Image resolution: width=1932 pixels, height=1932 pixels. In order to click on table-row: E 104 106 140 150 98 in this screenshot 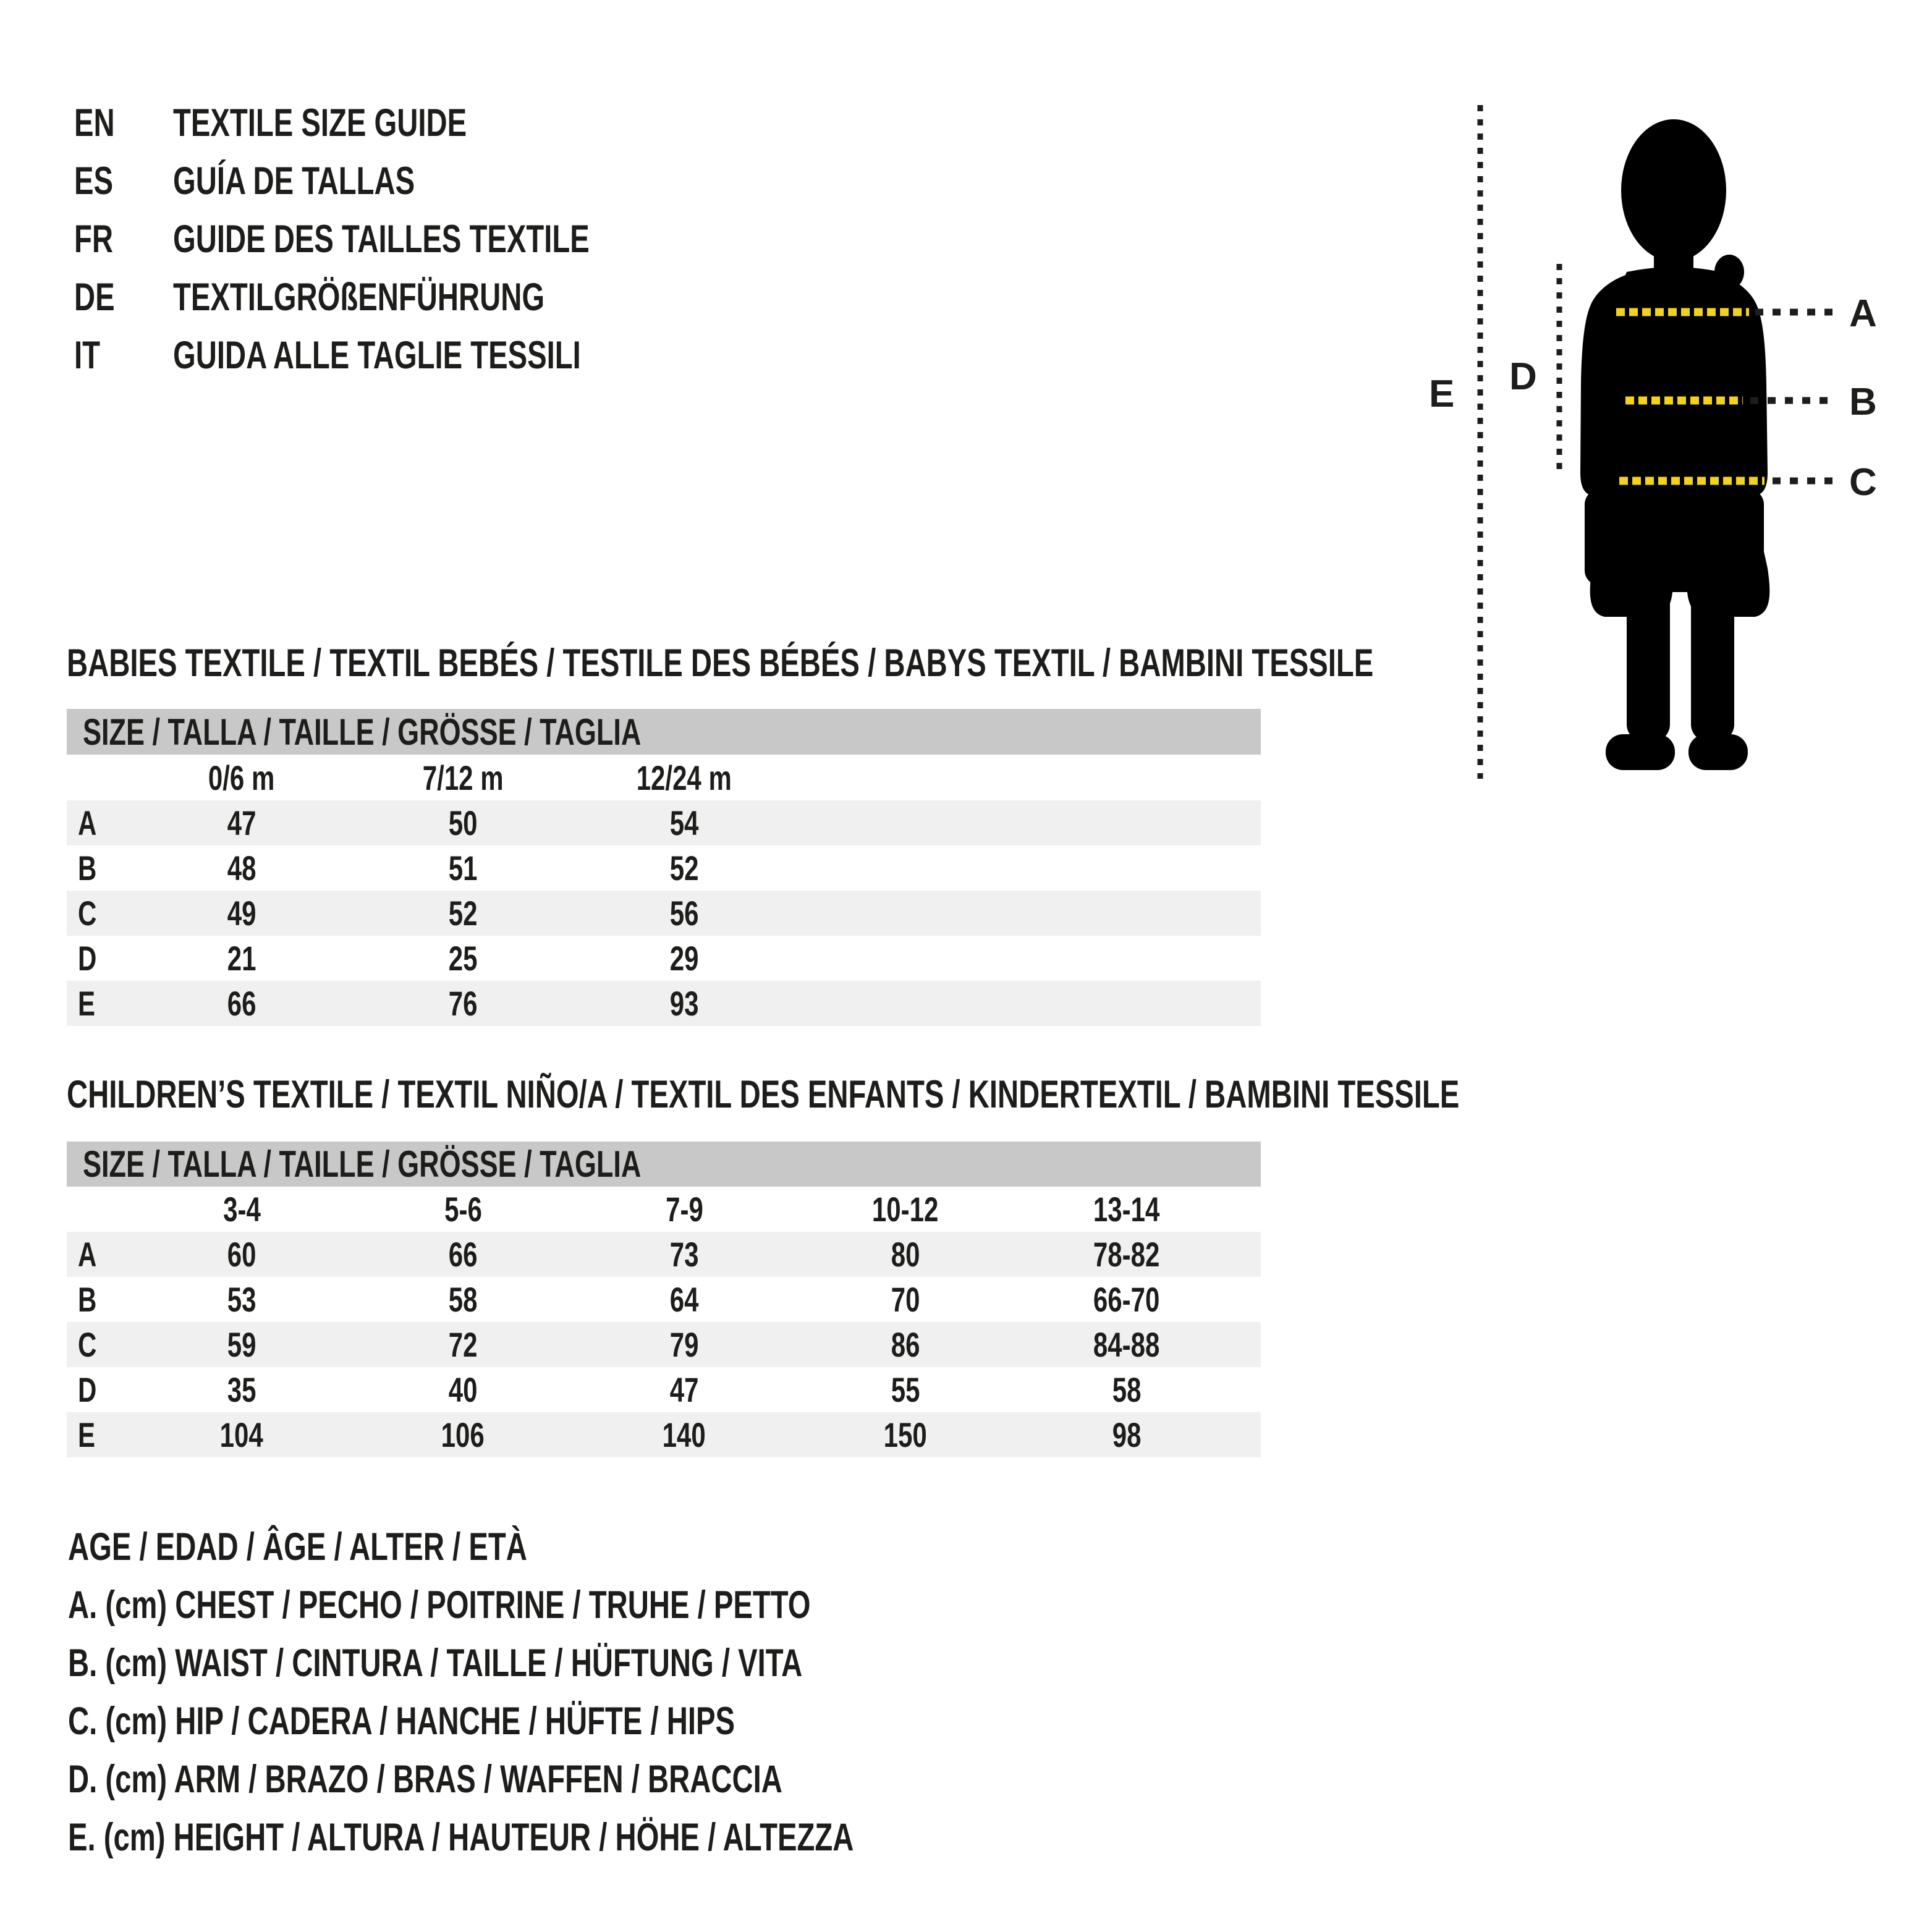, I will do `click(664, 1434)`.